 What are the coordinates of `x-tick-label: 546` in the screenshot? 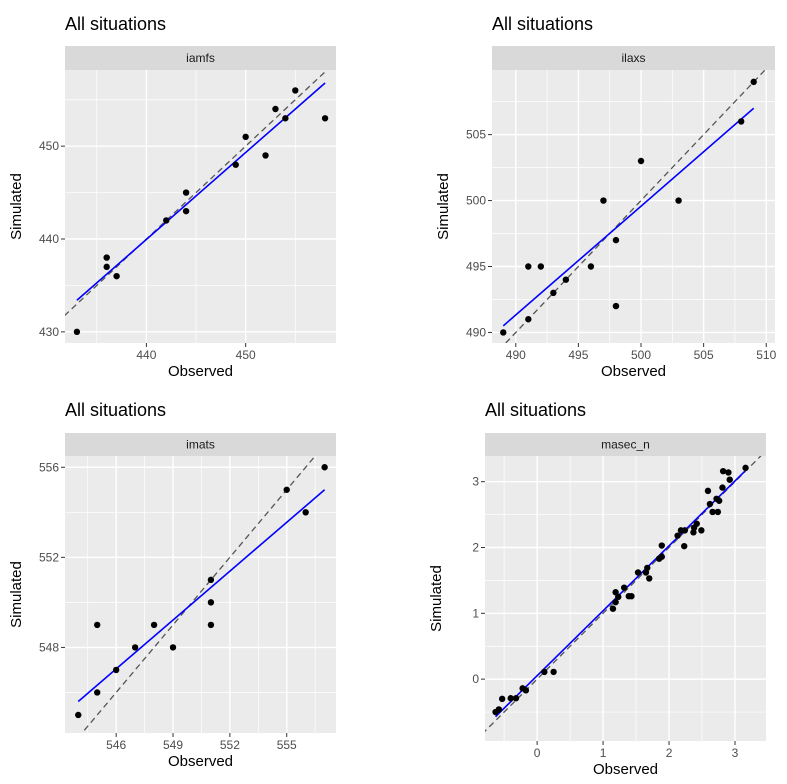 It's located at (116, 745).